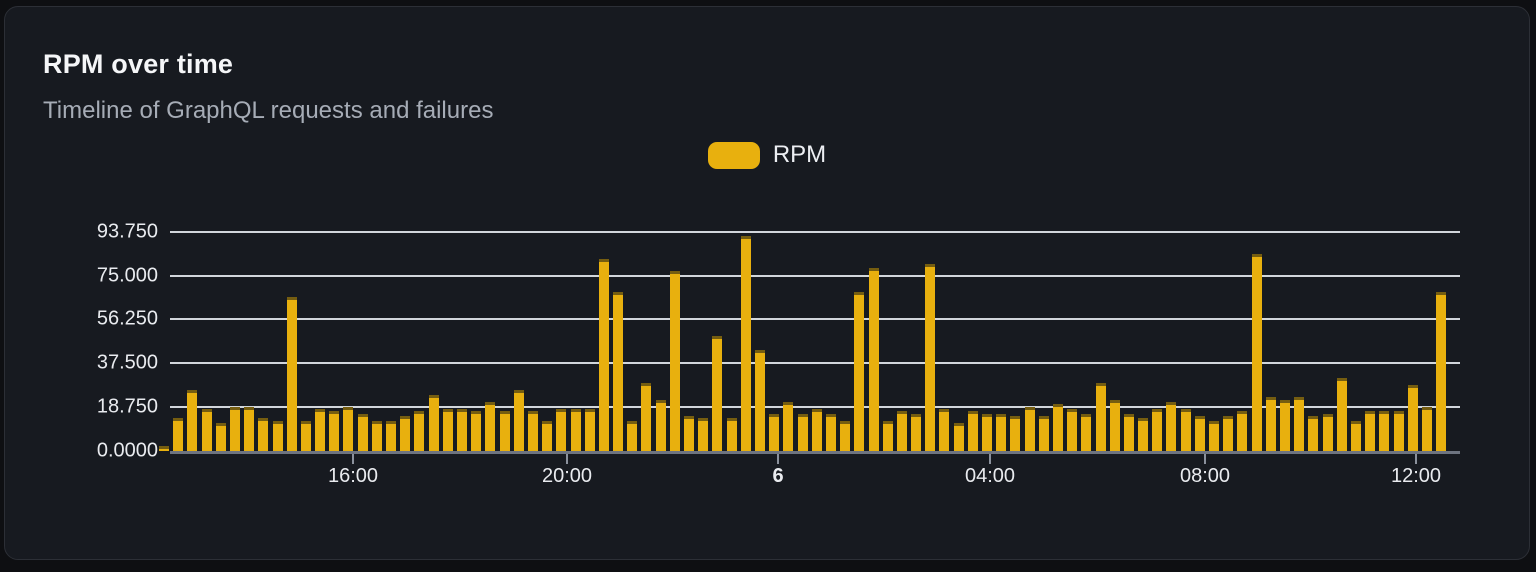 The height and width of the screenshot is (572, 1536). Describe the element at coordinates (127, 275) in the screenshot. I see `y-axis-tick-label: 75.000` at that location.